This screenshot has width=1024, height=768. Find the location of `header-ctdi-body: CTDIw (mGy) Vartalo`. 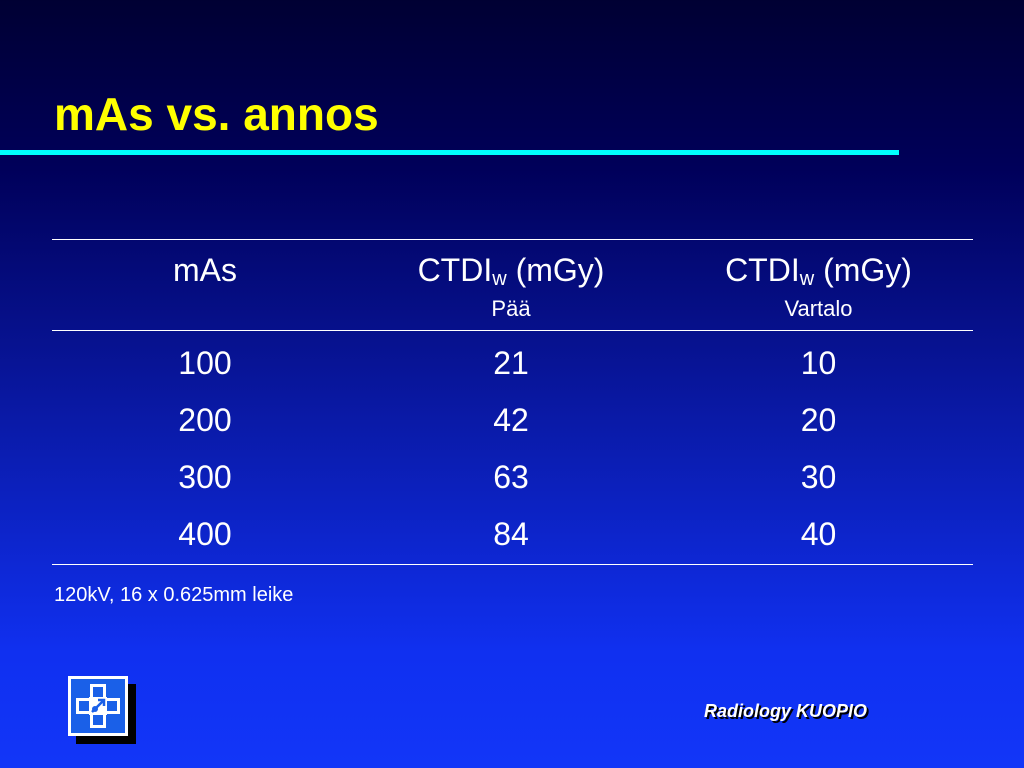

header-ctdi-body: CTDIw (mGy) Vartalo is located at coordinates (818, 285).